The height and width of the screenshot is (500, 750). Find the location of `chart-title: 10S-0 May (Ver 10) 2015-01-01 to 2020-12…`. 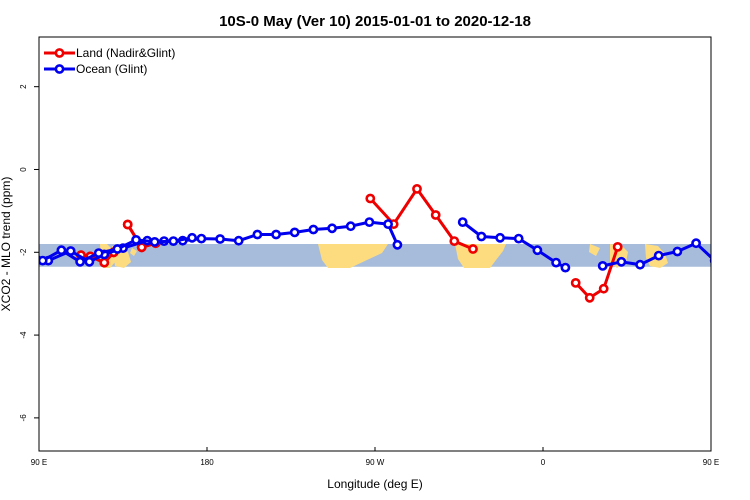

chart-title: 10S-0 May (Ver 10) 2015-01-01 to 2020-12… is located at coordinates (375, 21).